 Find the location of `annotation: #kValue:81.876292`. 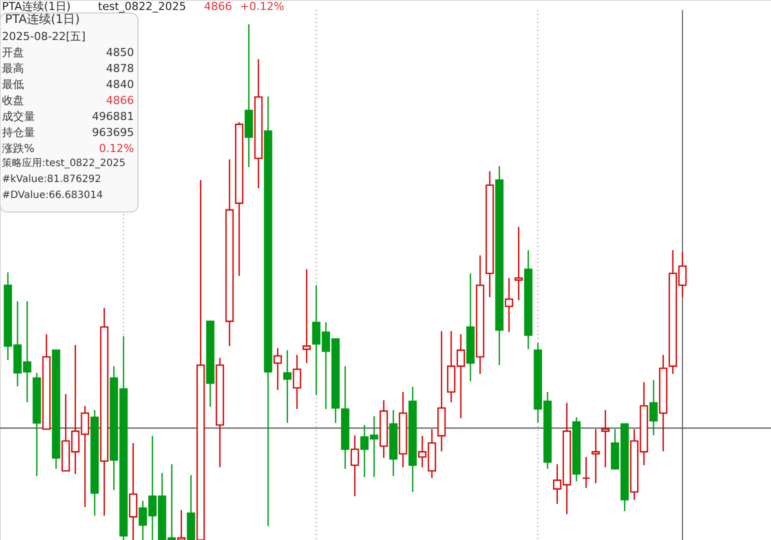

annotation: #kValue:81.876292 is located at coordinates (52, 179).